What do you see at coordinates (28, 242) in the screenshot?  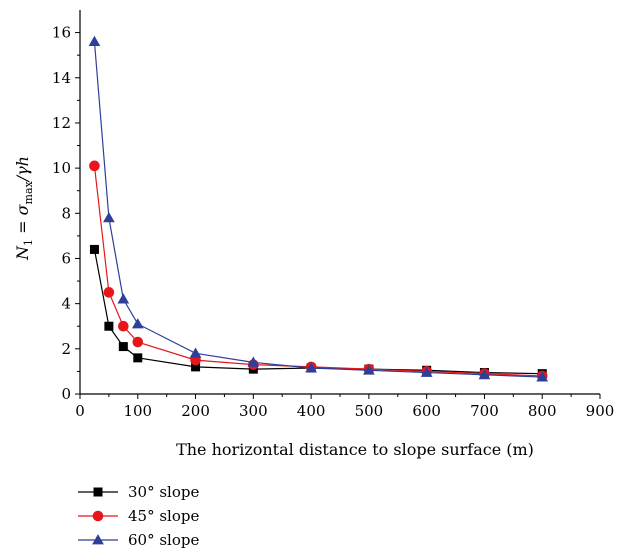 I see `y-title-sub1: 1` at bounding box center [28, 242].